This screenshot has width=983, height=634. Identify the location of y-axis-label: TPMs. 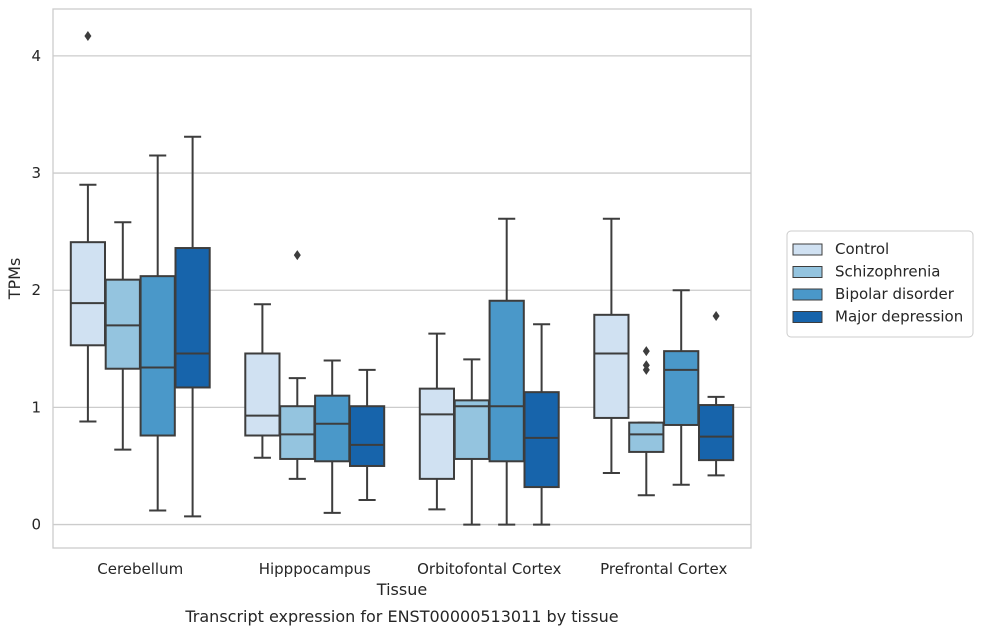
(14, 279).